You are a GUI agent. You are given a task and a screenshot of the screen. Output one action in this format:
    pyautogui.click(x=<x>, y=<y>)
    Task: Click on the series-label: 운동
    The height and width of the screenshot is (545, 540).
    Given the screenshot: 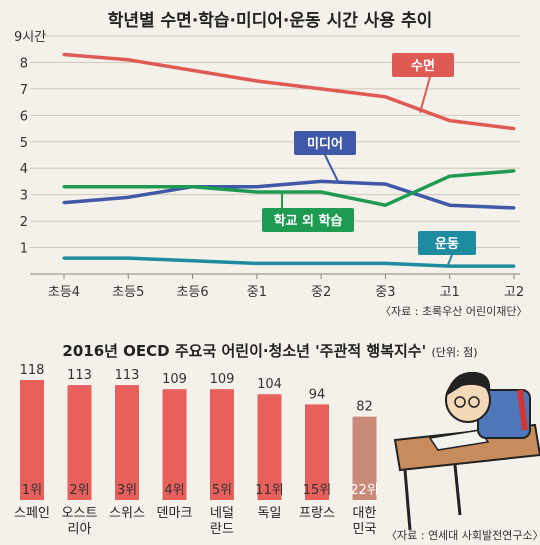 What is the action you would take?
    pyautogui.click(x=447, y=244)
    